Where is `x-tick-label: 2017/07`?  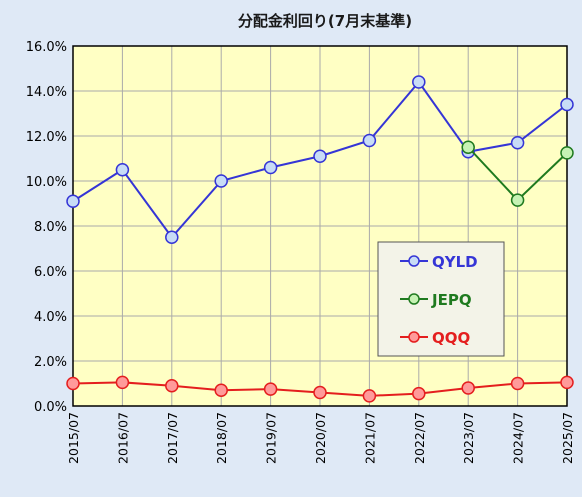 x-tick-label: 2017/07 is located at coordinates (172, 438).